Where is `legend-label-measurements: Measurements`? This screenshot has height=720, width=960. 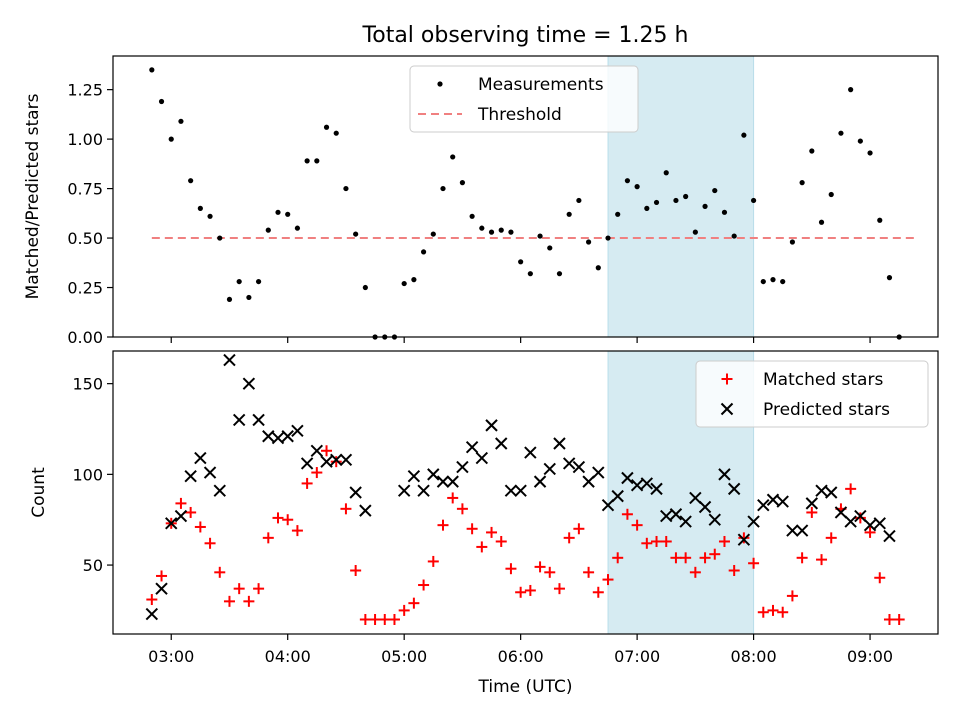
legend-label-measurements: Measurements is located at coordinates (541, 85).